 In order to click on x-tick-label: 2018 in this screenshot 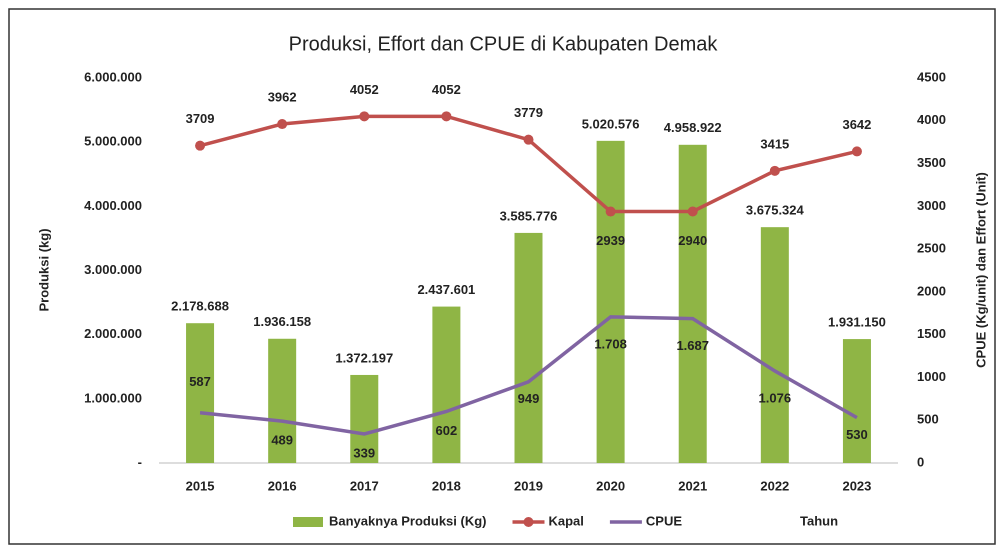, I will do `click(446, 485)`.